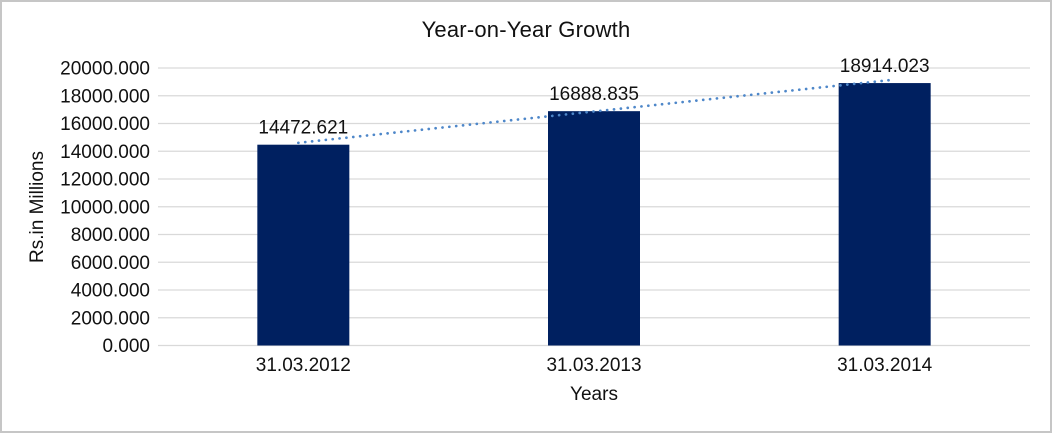 The image size is (1052, 433). I want to click on data-label: 16888.835, so click(594, 94).